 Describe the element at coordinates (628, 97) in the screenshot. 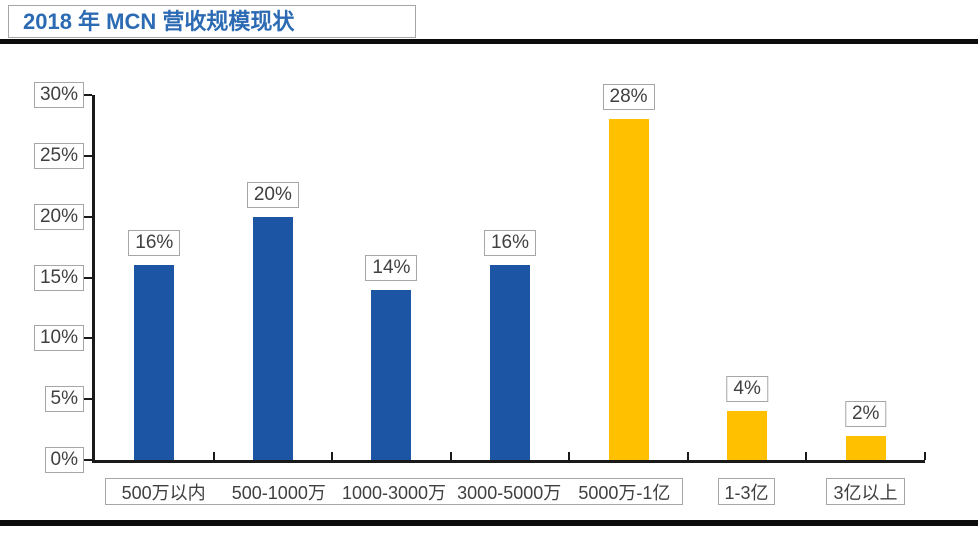

I see `bar-value-label: 28%` at that location.